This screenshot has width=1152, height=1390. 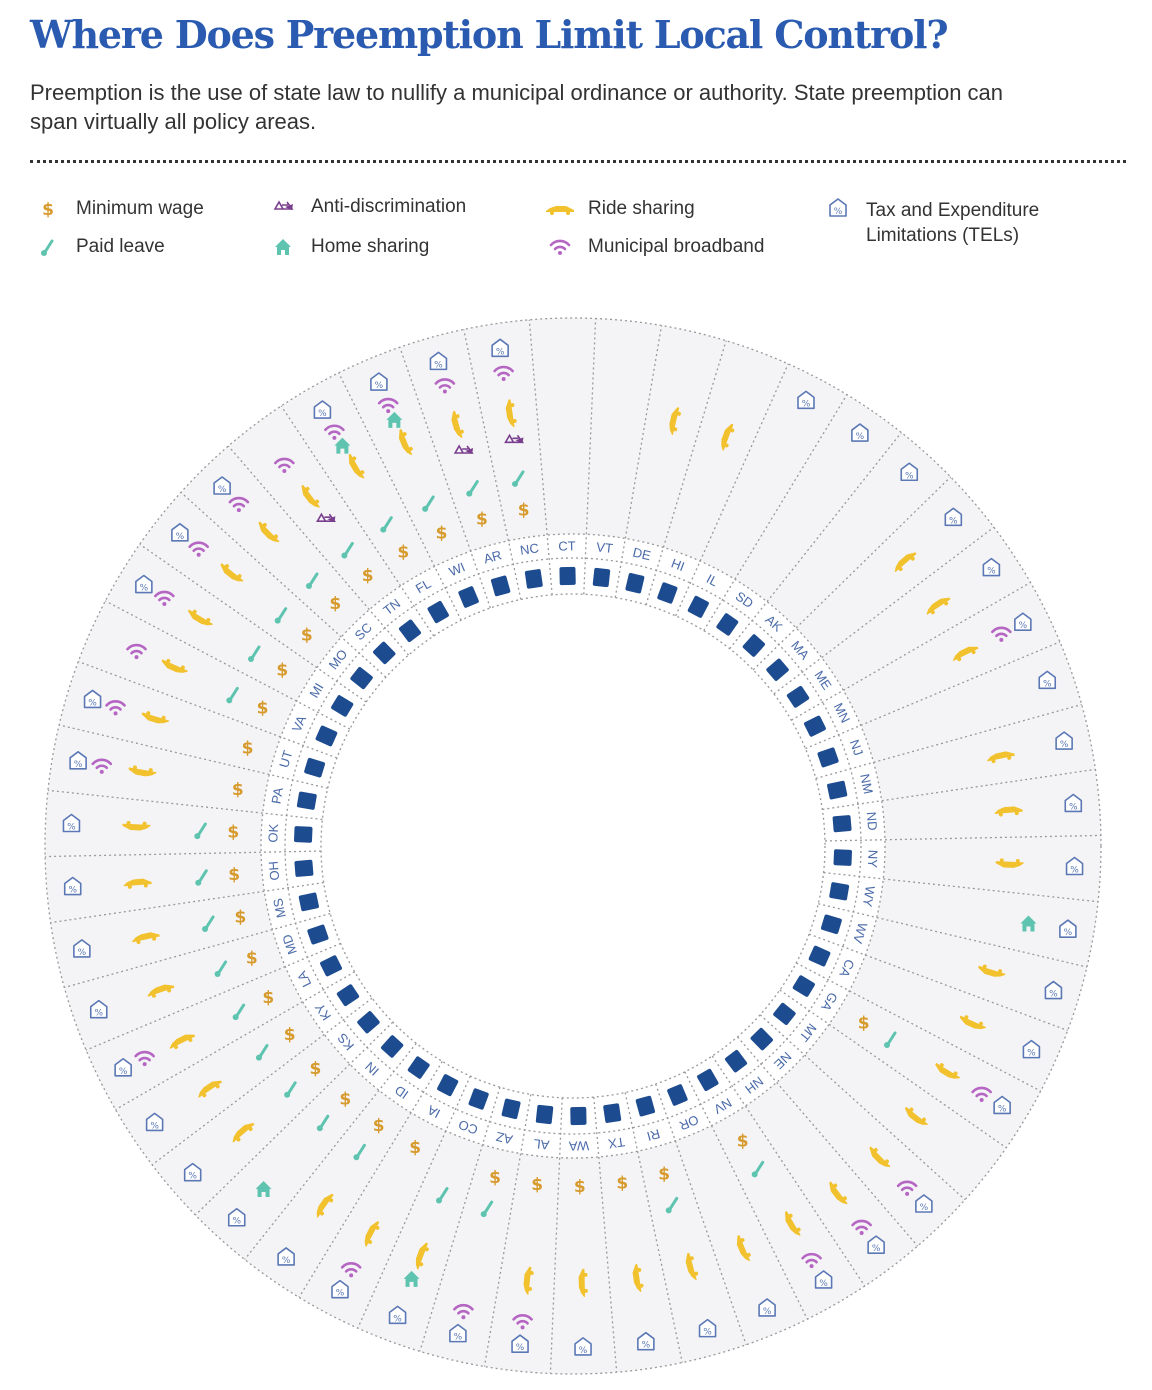 What do you see at coordinates (140, 208) in the screenshot?
I see `legend-label: Minimum wage` at bounding box center [140, 208].